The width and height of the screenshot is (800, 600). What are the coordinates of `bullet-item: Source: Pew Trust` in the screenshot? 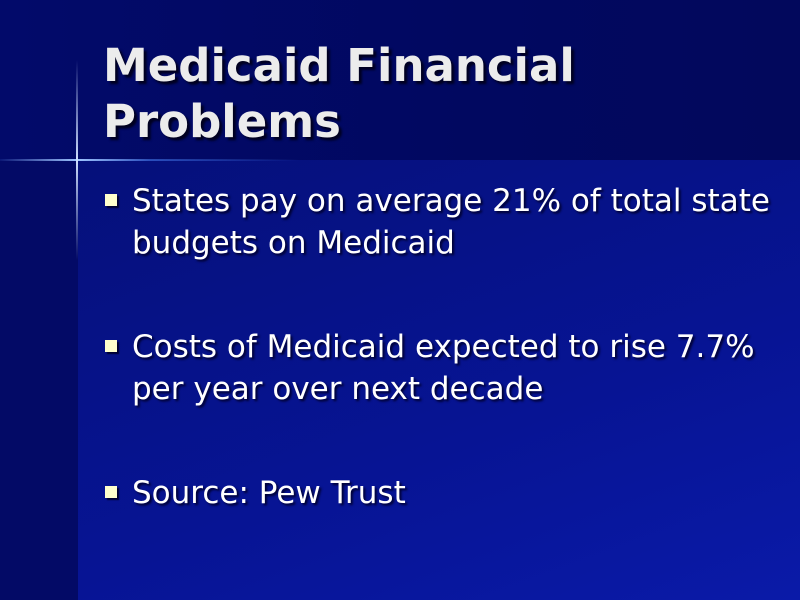 It's located at (443, 493).